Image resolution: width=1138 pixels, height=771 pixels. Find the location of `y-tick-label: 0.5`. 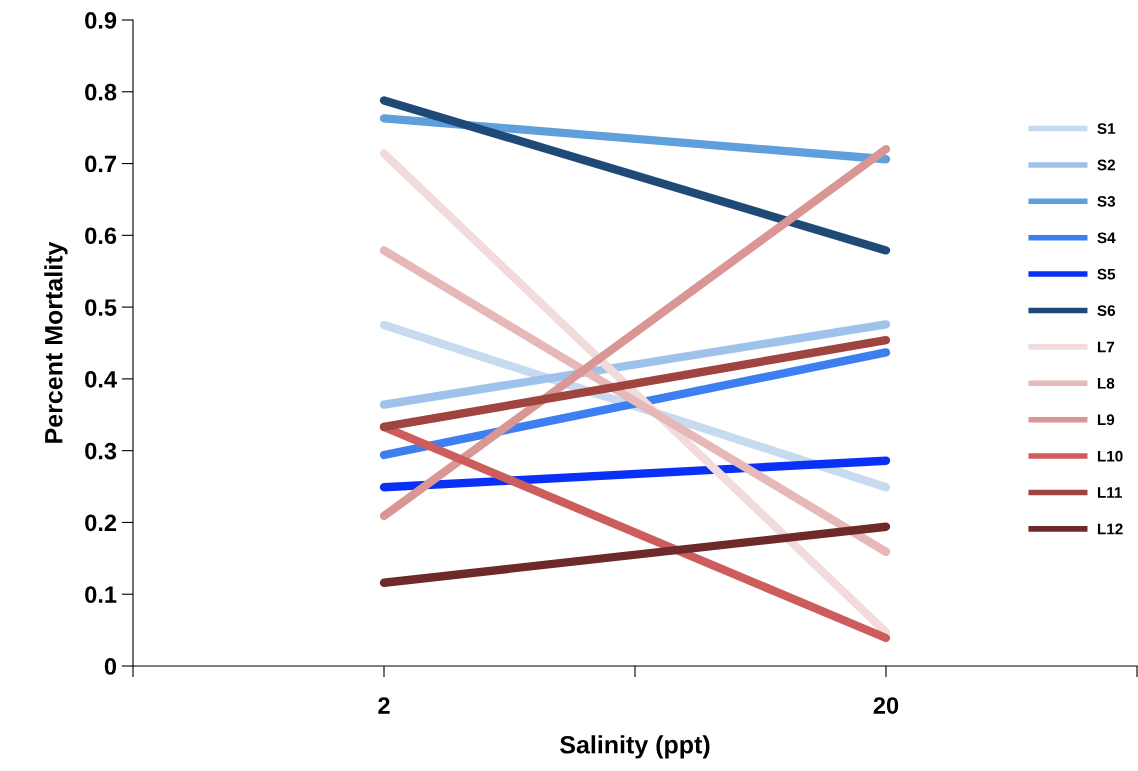

y-tick-label: 0.5 is located at coordinates (101, 307).